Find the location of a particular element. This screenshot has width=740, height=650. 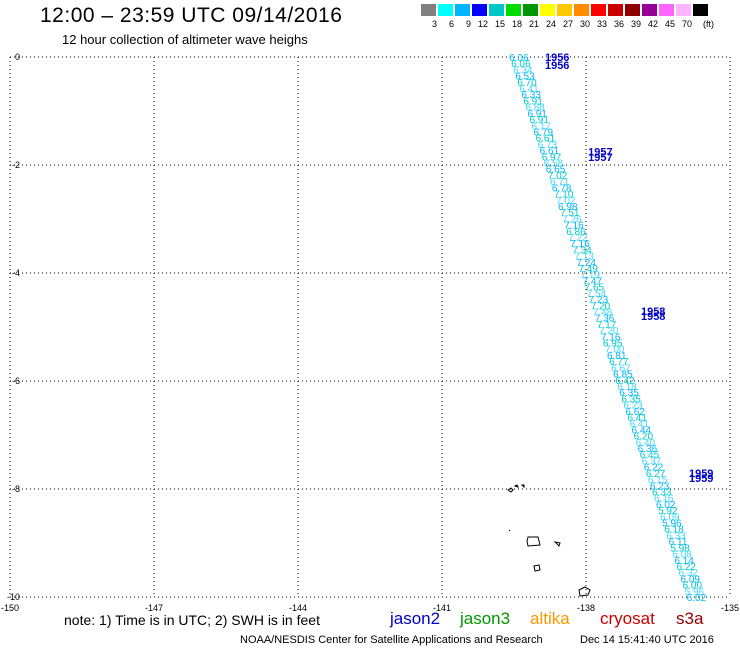

legend-label: 9 is located at coordinates (468, 24).